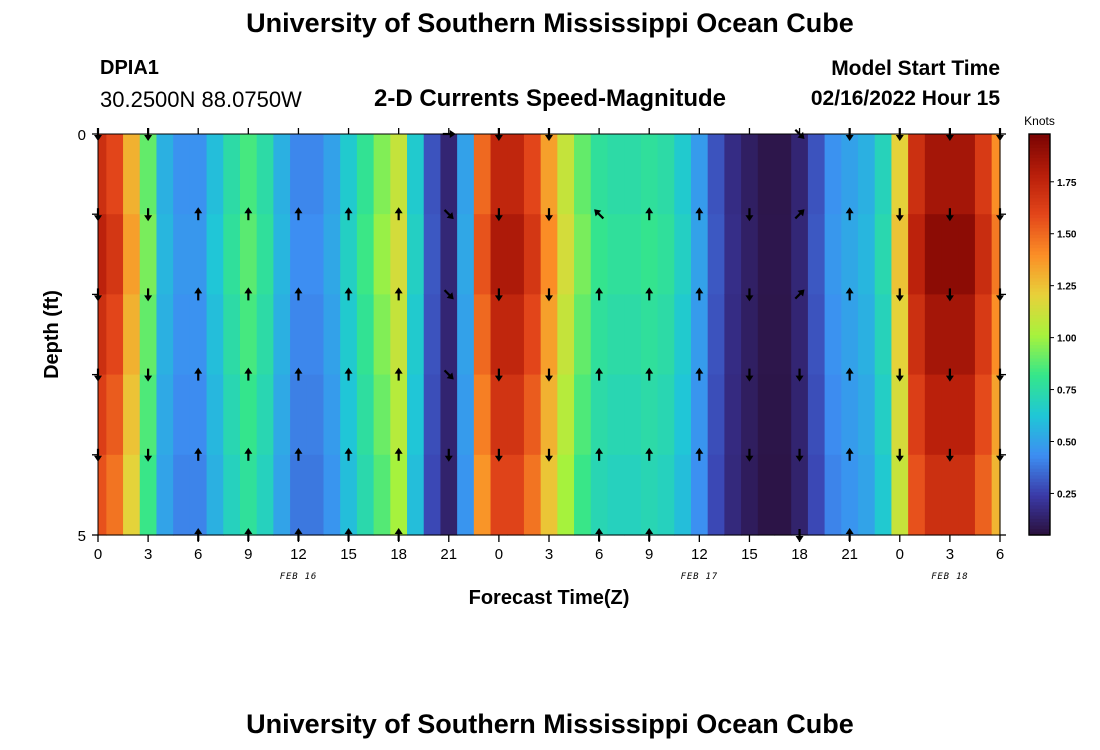  I want to click on model-start-value: 02/16/2022 Hour 15, so click(905, 98).